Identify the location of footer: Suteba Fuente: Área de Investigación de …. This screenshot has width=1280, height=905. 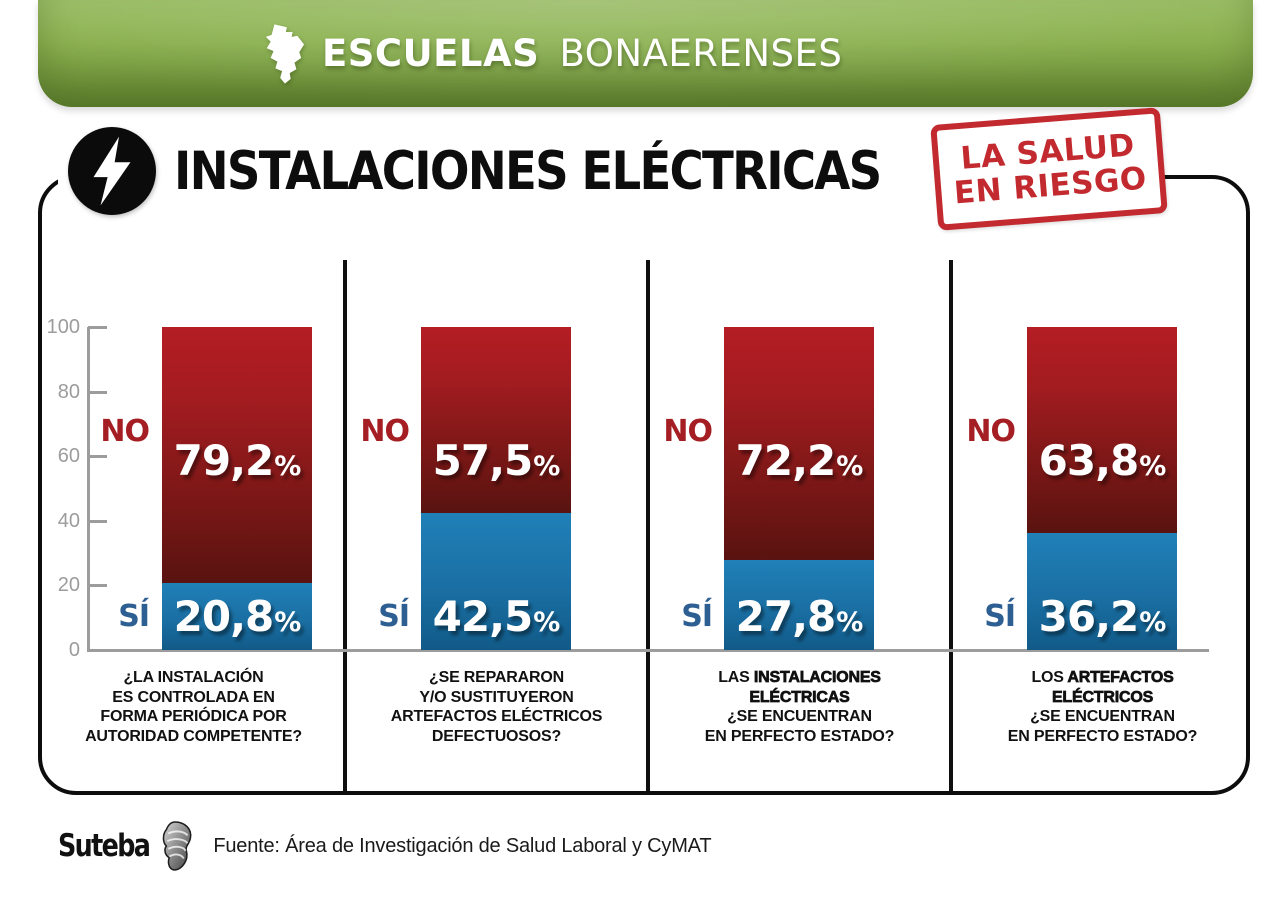
(385, 846).